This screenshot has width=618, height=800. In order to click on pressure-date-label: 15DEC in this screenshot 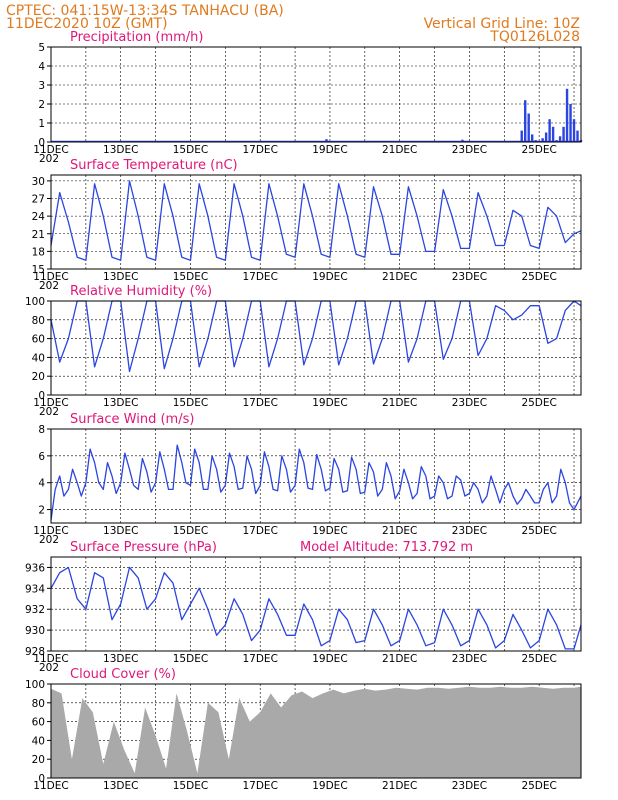, I will do `click(190, 659)`.